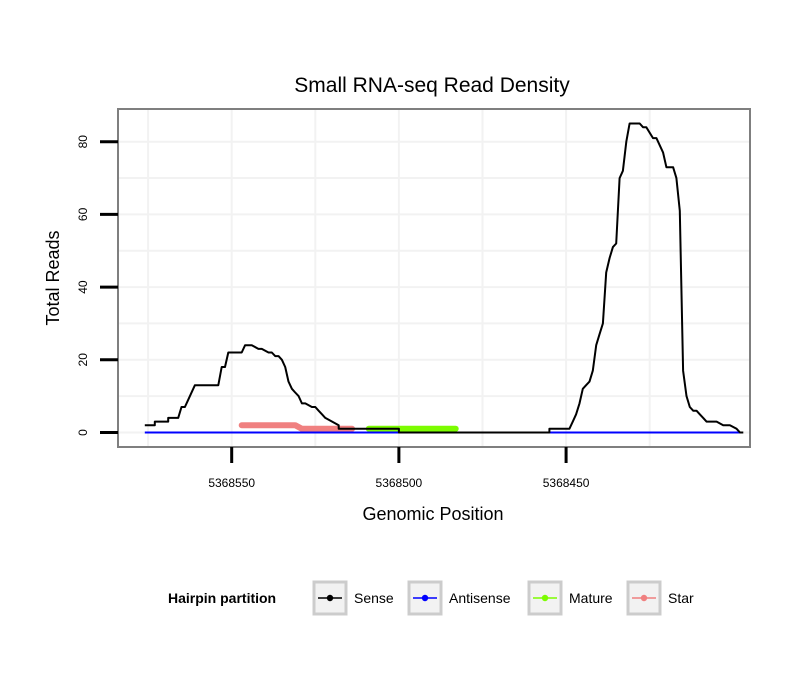  What do you see at coordinates (53, 277) in the screenshot?
I see `y-axis-title: Total Reads` at bounding box center [53, 277].